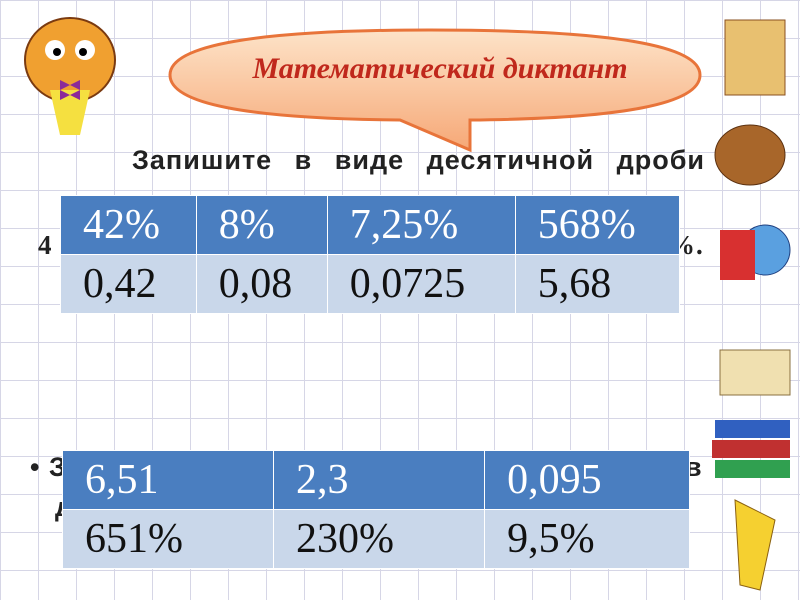 The width and height of the screenshot is (800, 600). What do you see at coordinates (435, 90) in the screenshot?
I see `title-bubble` at bounding box center [435, 90].